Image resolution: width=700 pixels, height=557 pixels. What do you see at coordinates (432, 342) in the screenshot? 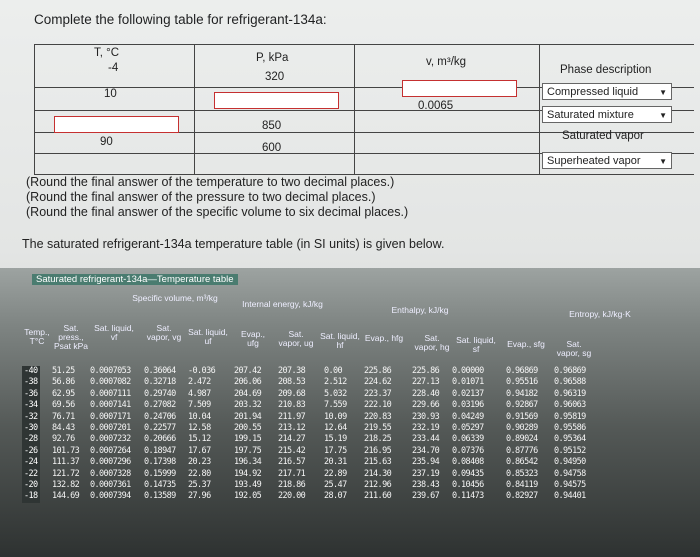
I see `col-header-hg: Sat. vapor, hg` at bounding box center [432, 342].